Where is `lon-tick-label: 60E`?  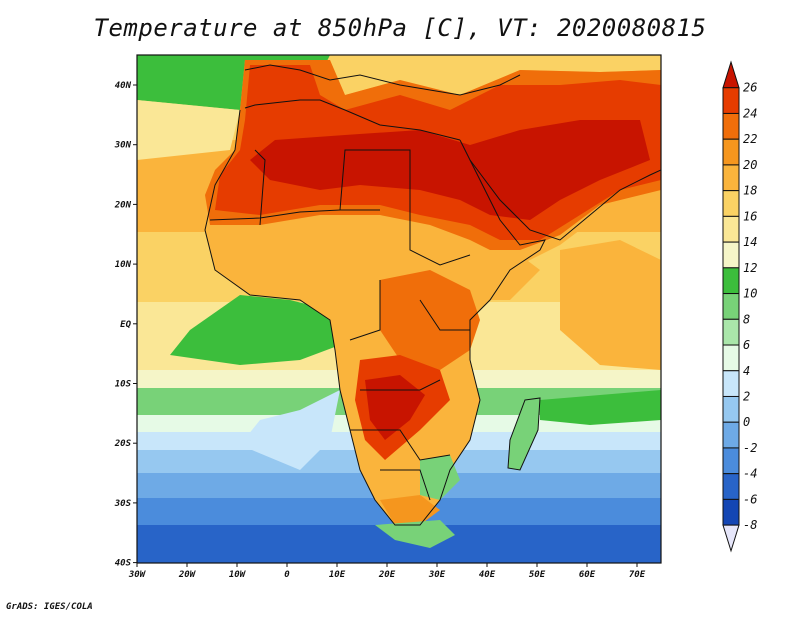
lon-tick-label: 60E is located at coordinates (587, 575).